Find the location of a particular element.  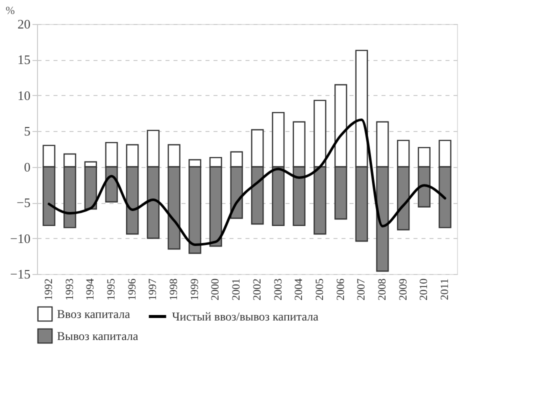

x-tick-label: 2001 is located at coordinates (236, 289).